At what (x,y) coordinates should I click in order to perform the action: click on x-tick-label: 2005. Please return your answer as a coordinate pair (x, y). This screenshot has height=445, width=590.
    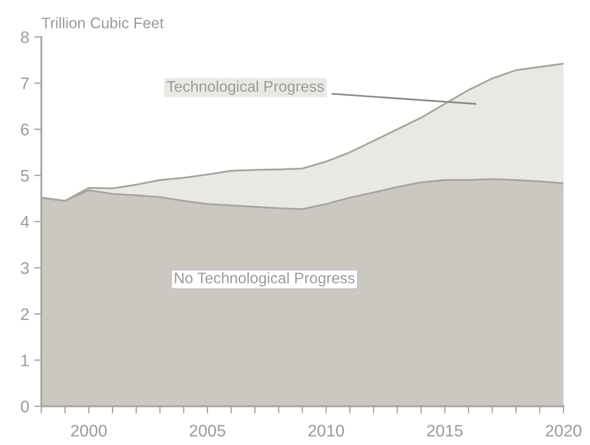
    Looking at the image, I should click on (208, 430).